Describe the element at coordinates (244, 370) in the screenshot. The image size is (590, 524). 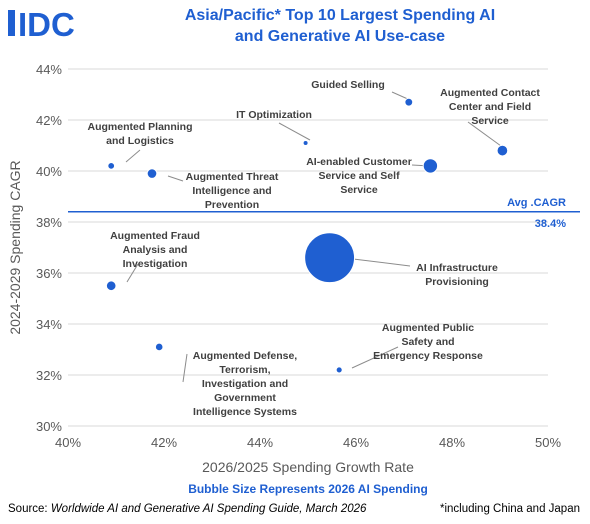
I see `bubble-label-line: Terrorism,` at that location.